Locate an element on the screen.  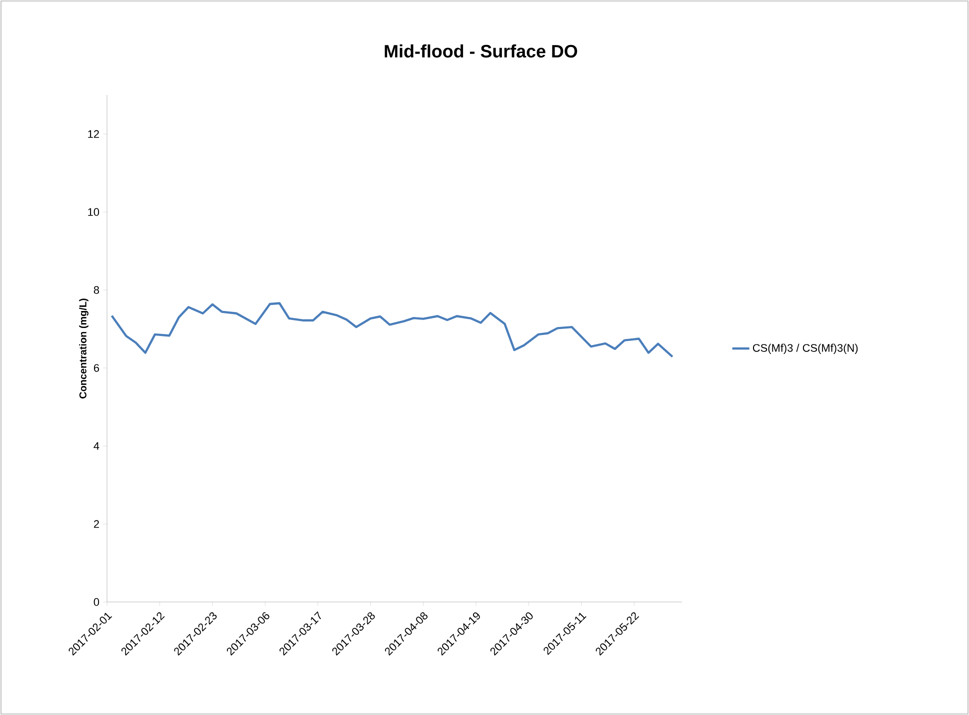
legend-label: CS(Mf)3 / CS(Mf)3(N) is located at coordinates (805, 349).